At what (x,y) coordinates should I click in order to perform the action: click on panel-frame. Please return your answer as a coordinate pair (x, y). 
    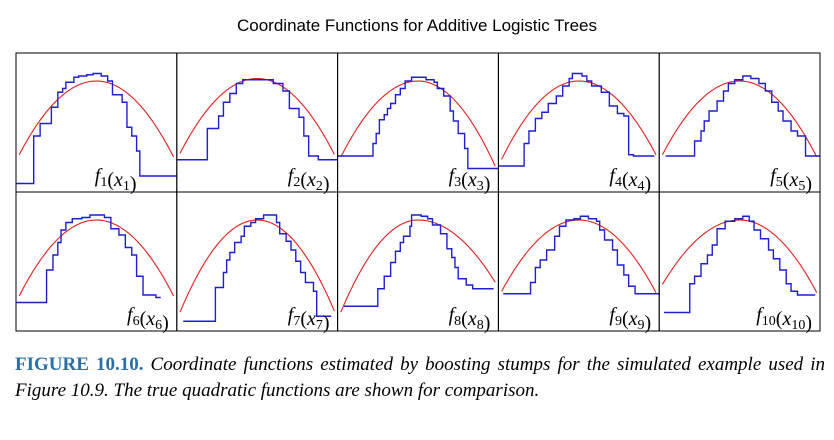
    Looking at the image, I should click on (739, 261).